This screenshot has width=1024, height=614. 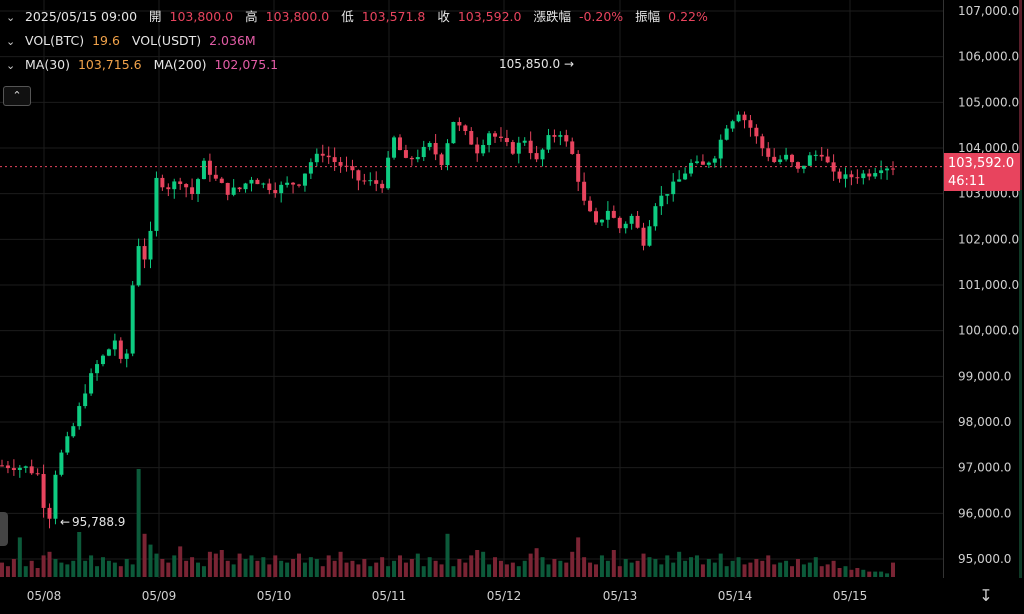 What do you see at coordinates (98, 522) in the screenshot?
I see `low-marker-label: 95,788.9` at bounding box center [98, 522].